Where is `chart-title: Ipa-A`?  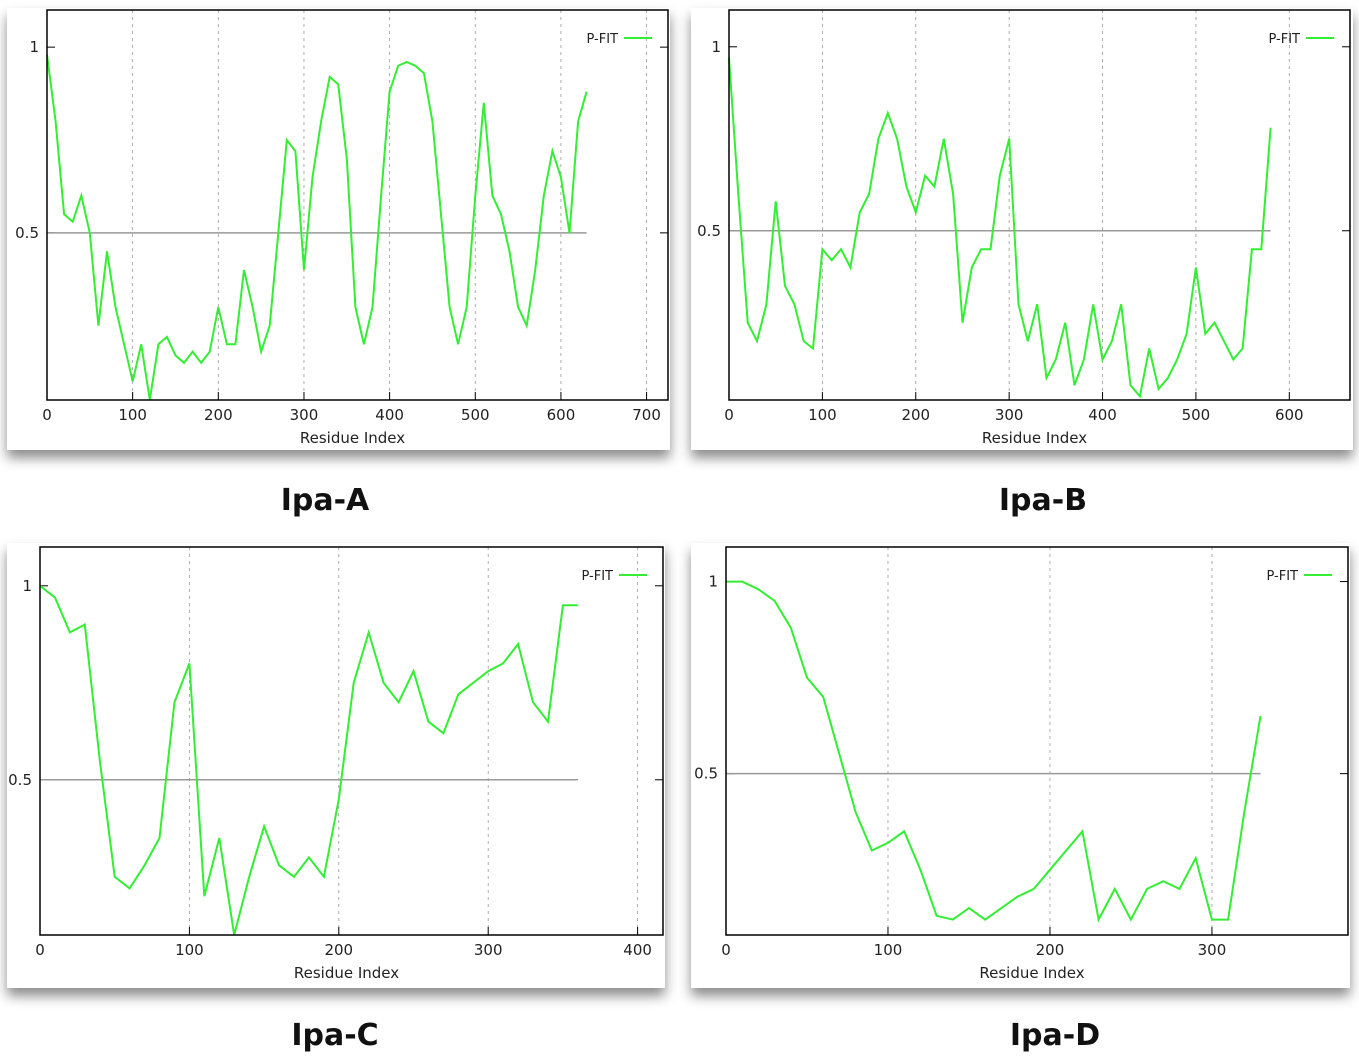 chart-title: Ipa-A is located at coordinates (325, 500).